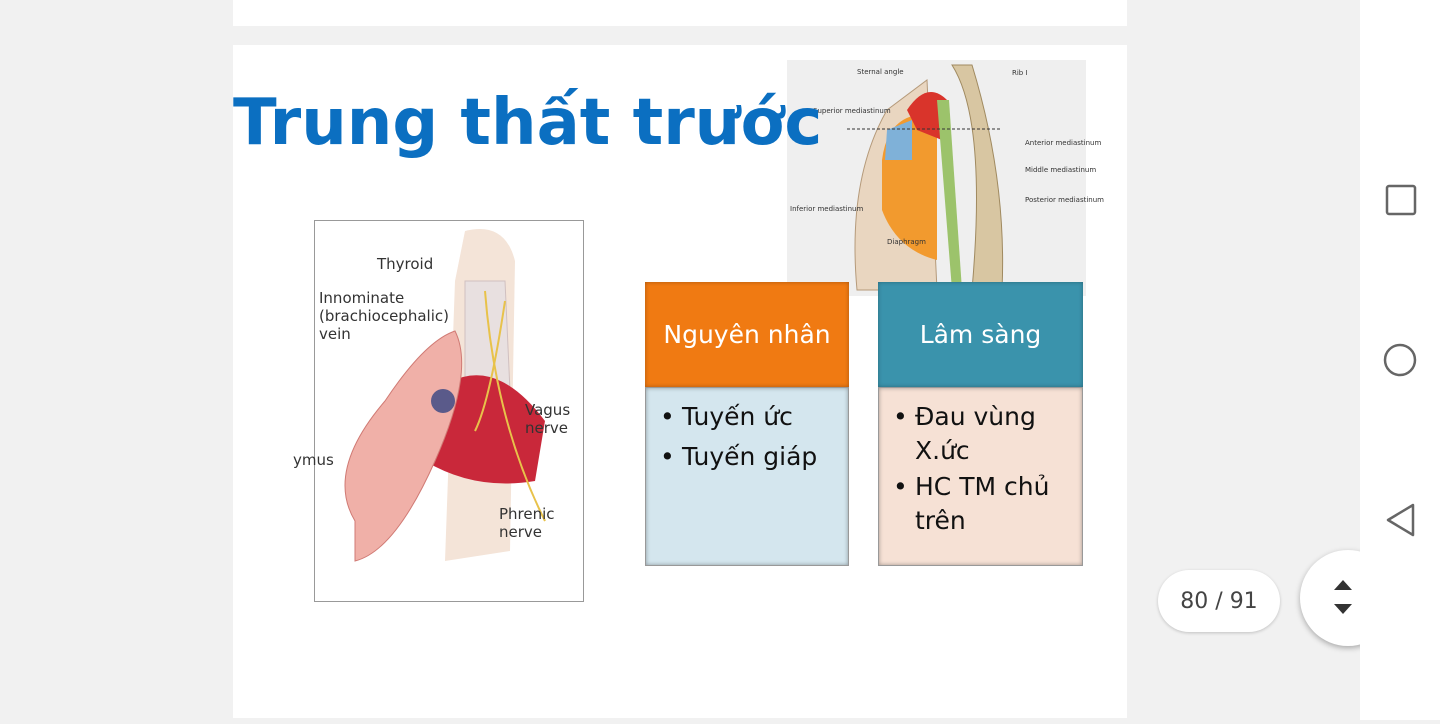  Describe the element at coordinates (880, 72) in the screenshot. I see `image-label: Sternal angle` at that location.